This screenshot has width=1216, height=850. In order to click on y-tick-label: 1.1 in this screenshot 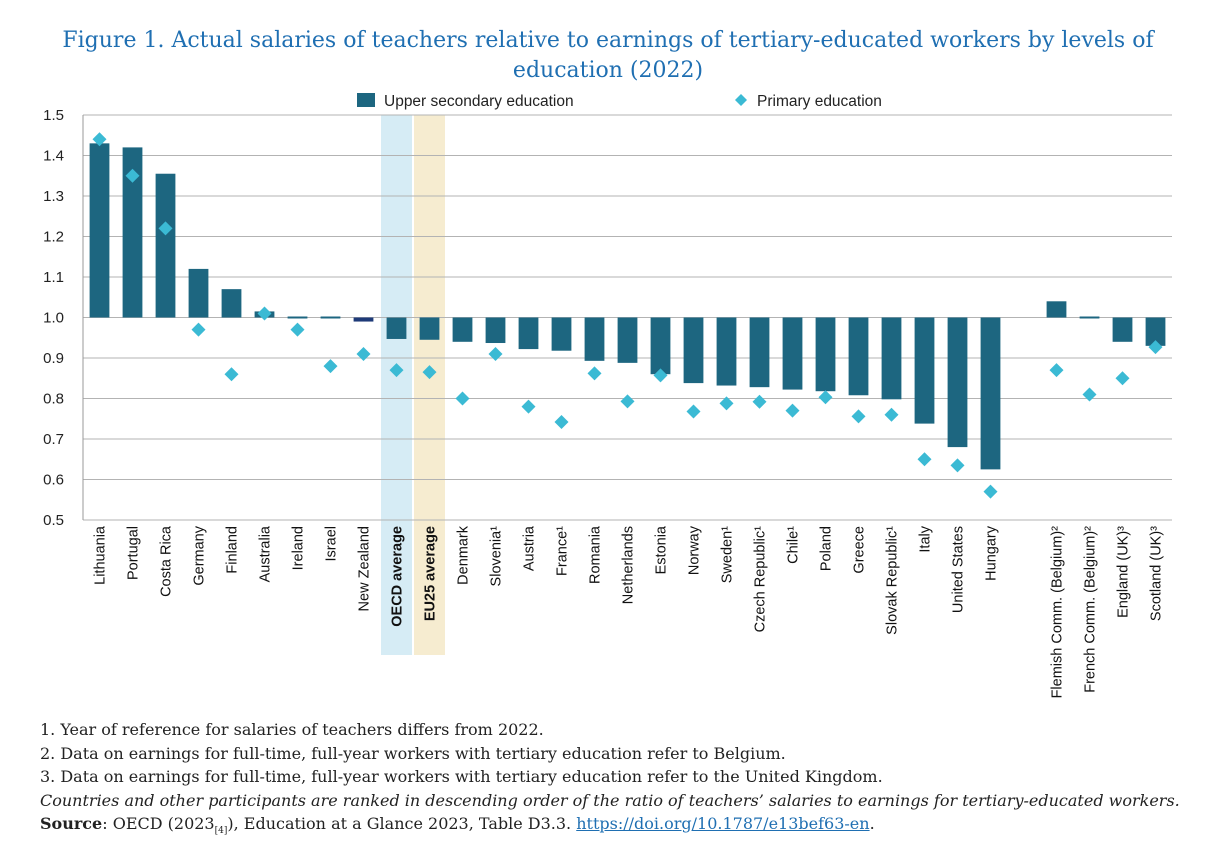, I will do `click(53, 277)`.